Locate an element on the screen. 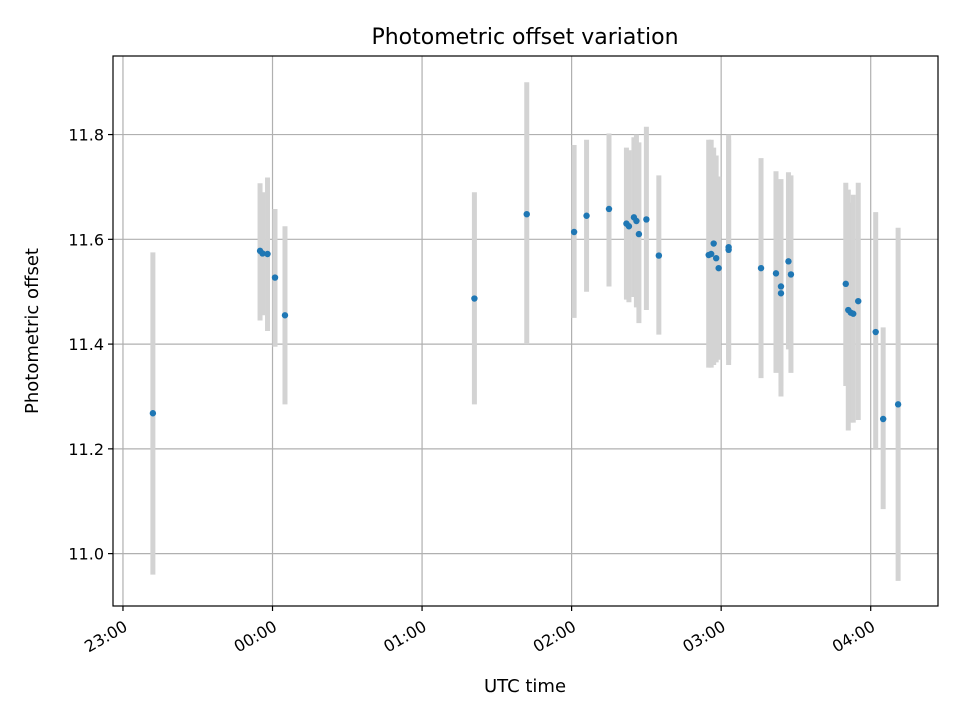  y-tick-label: 11.6 is located at coordinates (86, 239).